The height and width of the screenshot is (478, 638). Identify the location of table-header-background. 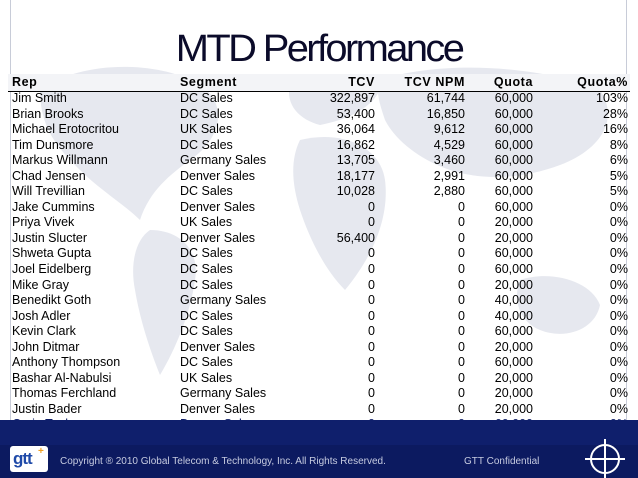
(319, 82).